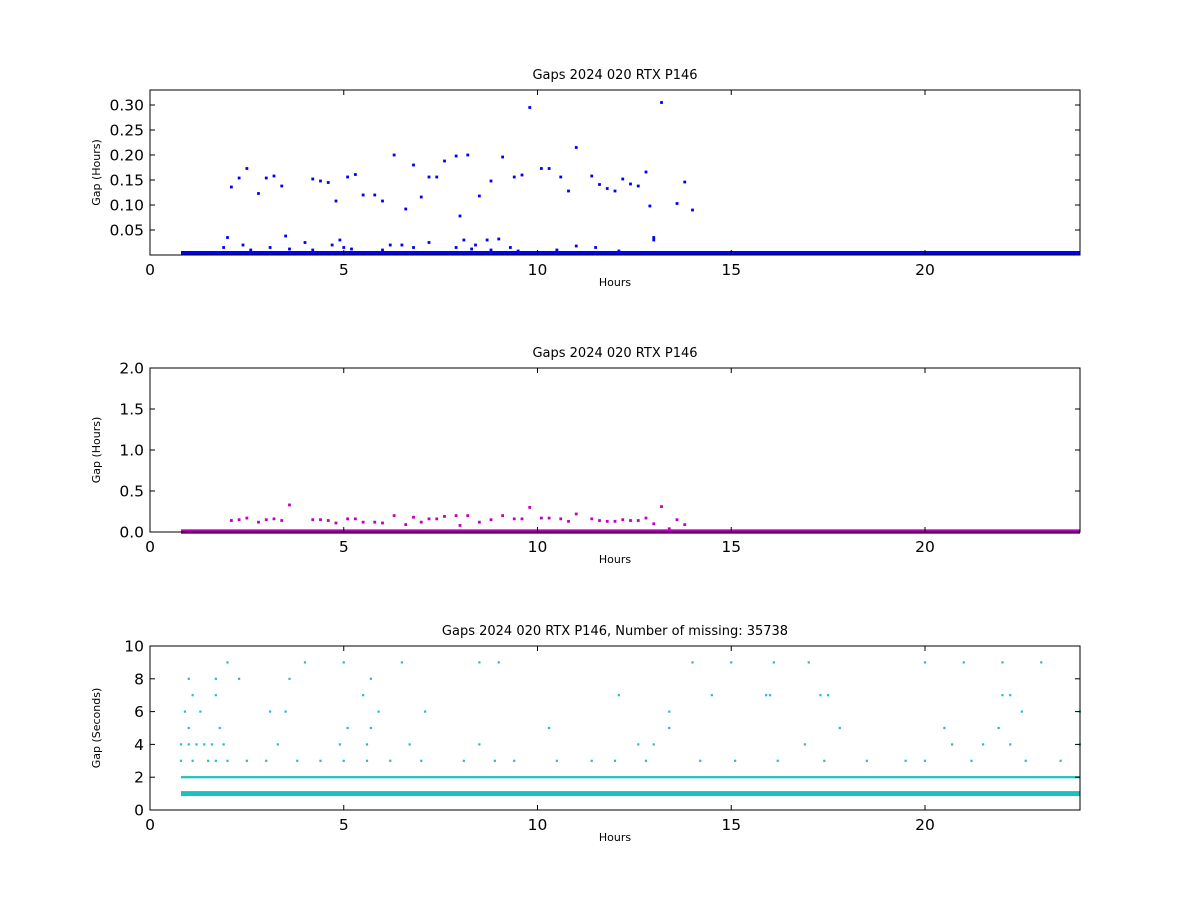 The width and height of the screenshot is (1200, 900). I want to click on y-axis-label: Gap (Seconds), so click(96, 728).